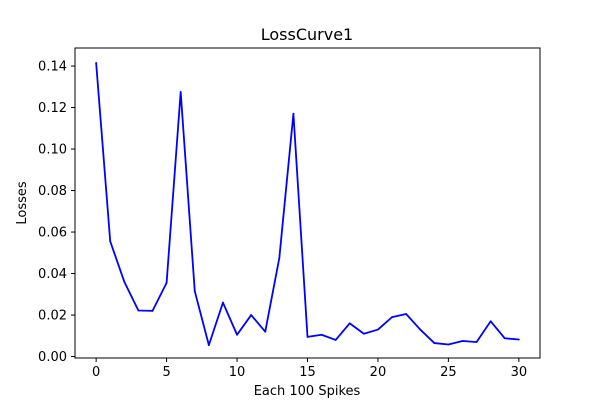  Describe the element at coordinates (52, 233) in the screenshot. I see `y-tick-label: 0.06` at that location.